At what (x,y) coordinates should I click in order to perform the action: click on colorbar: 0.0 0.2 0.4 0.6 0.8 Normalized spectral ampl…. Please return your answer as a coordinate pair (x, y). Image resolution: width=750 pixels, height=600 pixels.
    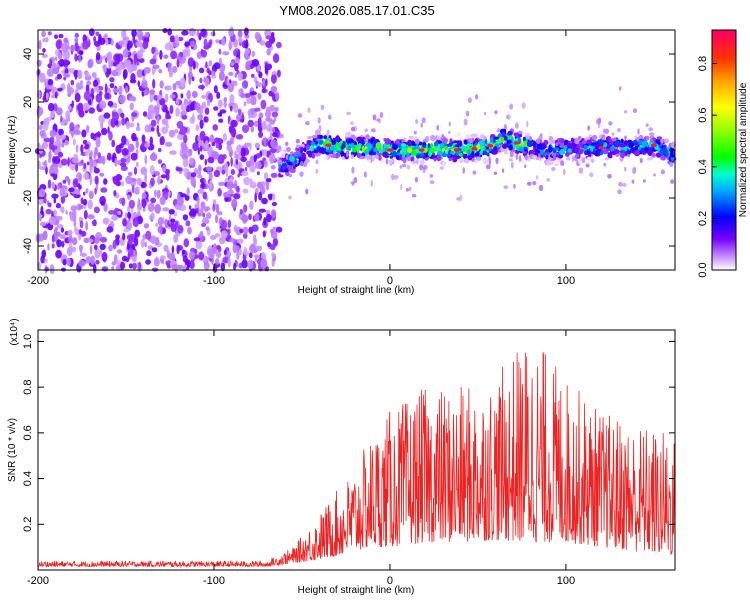
    Looking at the image, I should click on (723, 153).